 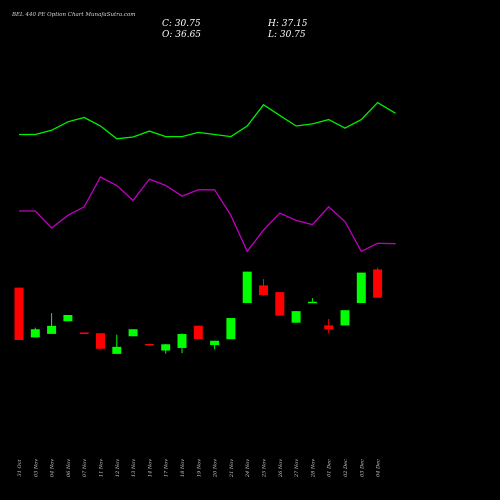 What do you see at coordinates (216, 468) in the screenshot?
I see `x-tick-label: 20 Nov` at bounding box center [216, 468].